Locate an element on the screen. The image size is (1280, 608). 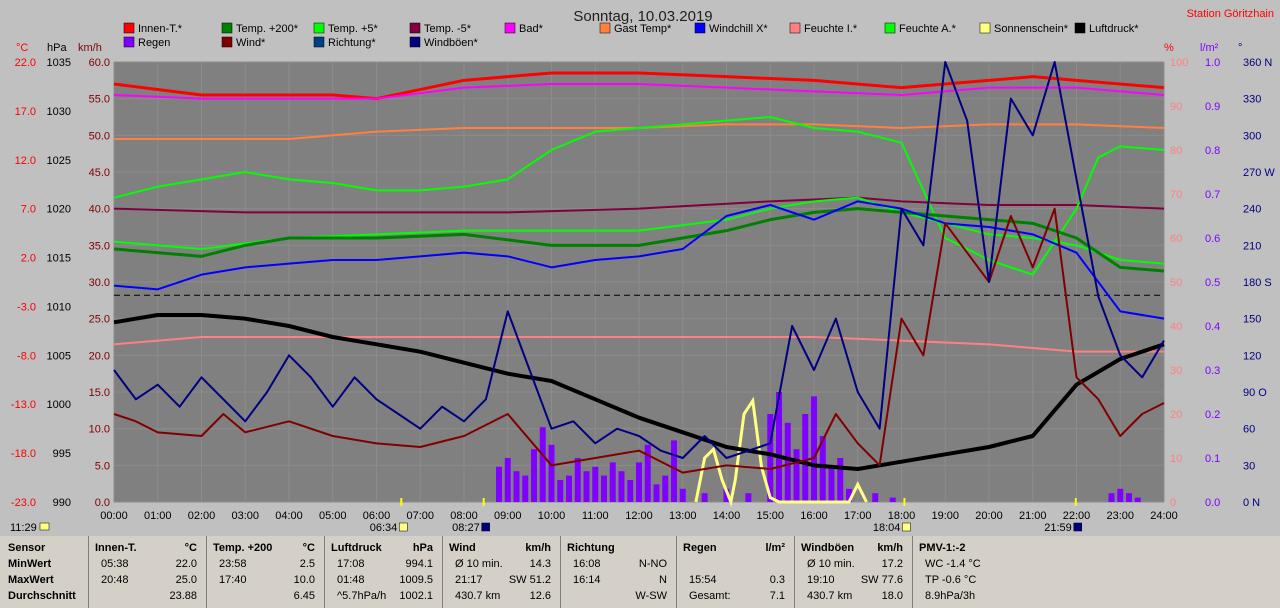
rain-tick-label: 1.0 is located at coordinates (1212, 63).